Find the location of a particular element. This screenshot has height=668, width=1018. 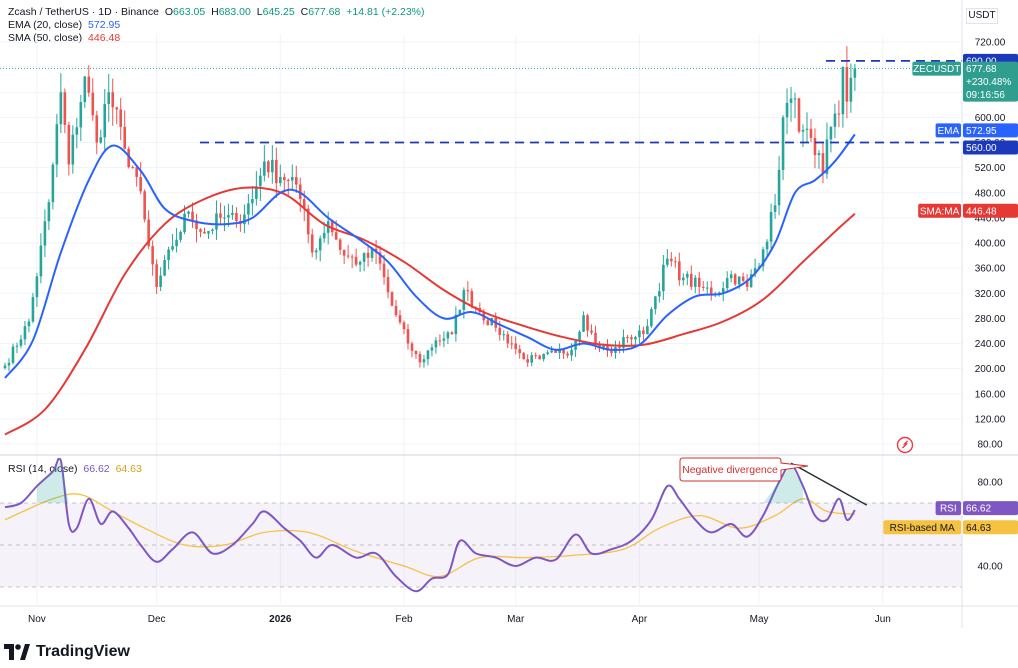

sma-price-tag: 446.48 is located at coordinates (990, 210).